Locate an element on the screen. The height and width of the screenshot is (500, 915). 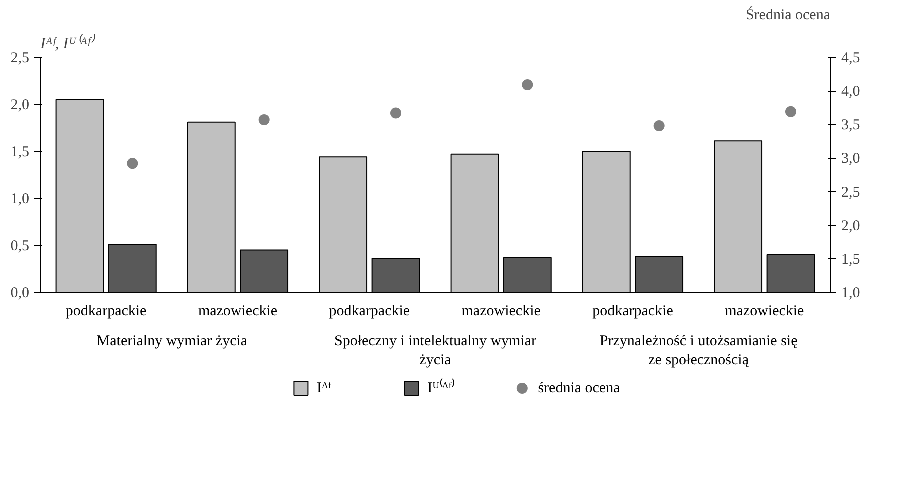
y2-tick-label: 3,5 is located at coordinates (851, 126).